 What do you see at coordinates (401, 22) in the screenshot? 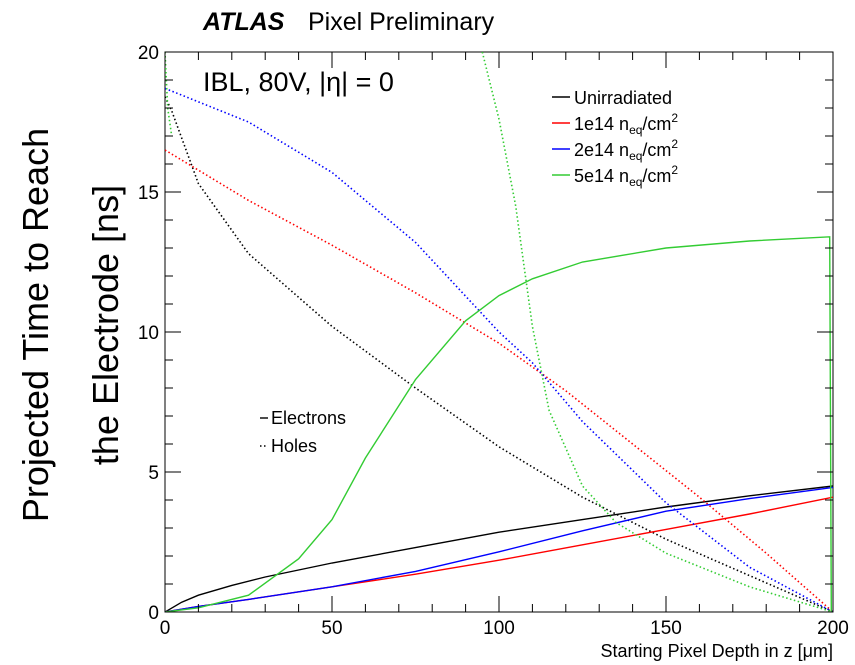
I see `chart-title-rest: Pixel Preliminary` at bounding box center [401, 22].